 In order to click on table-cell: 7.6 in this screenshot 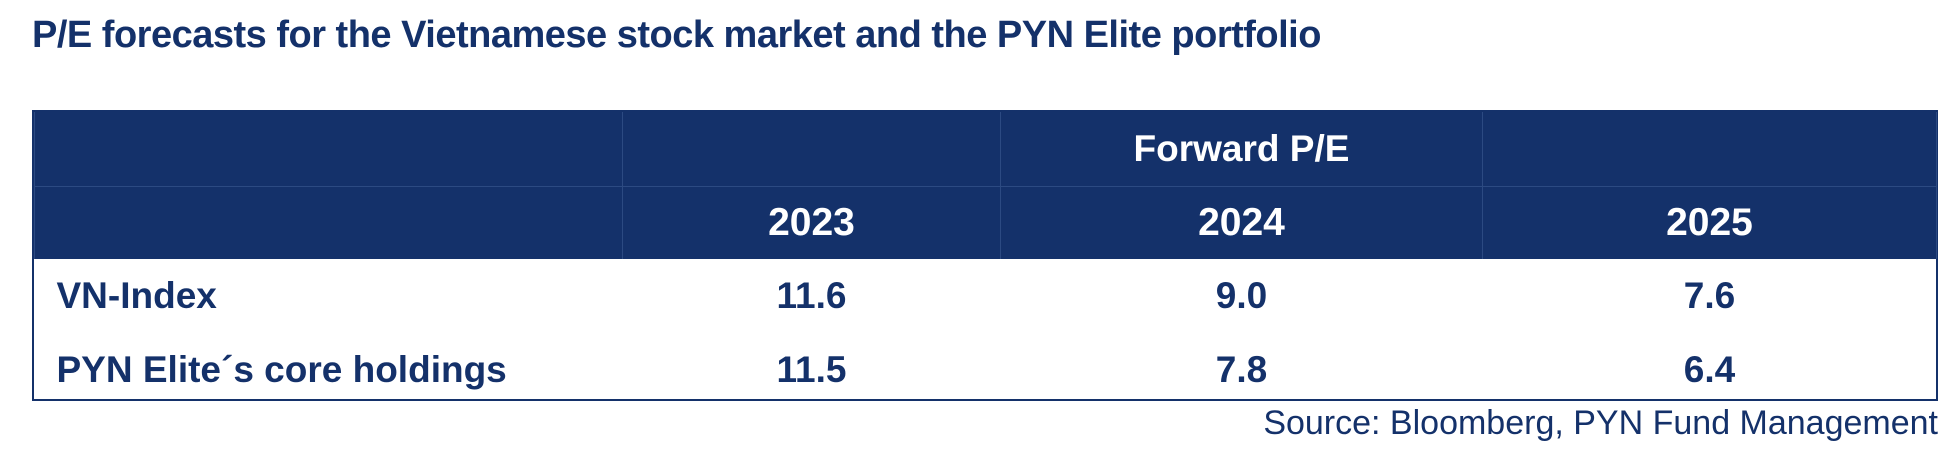, I will do `click(1709, 295)`.